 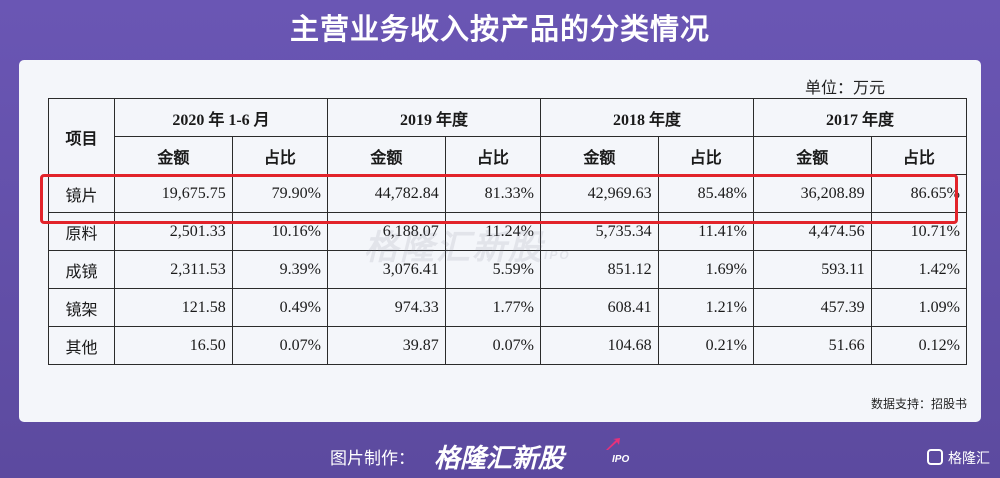 What do you see at coordinates (919, 193) in the screenshot?
I see `share-cell: 86.65%` at bounding box center [919, 193].